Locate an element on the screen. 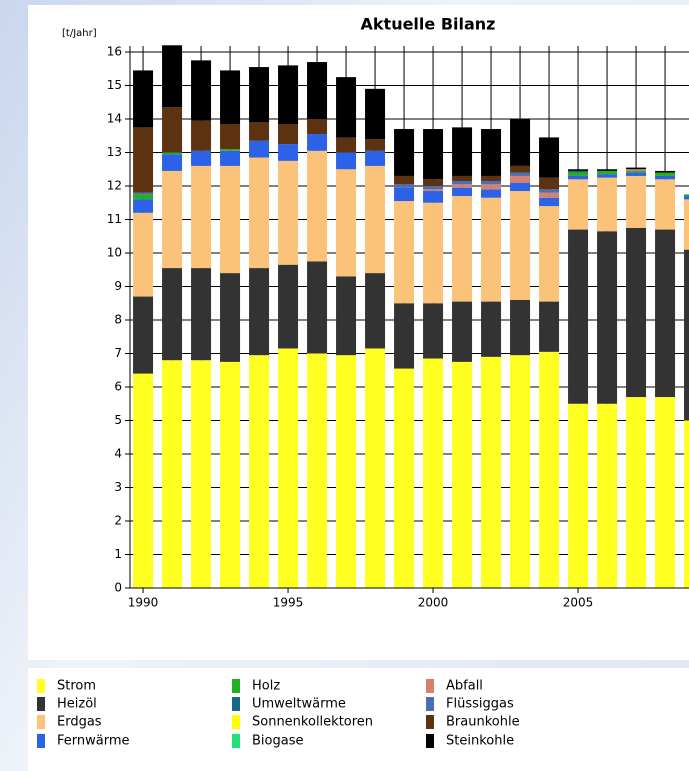 This screenshot has width=689, height=771. legend-label: Steinkohle is located at coordinates (480, 741).